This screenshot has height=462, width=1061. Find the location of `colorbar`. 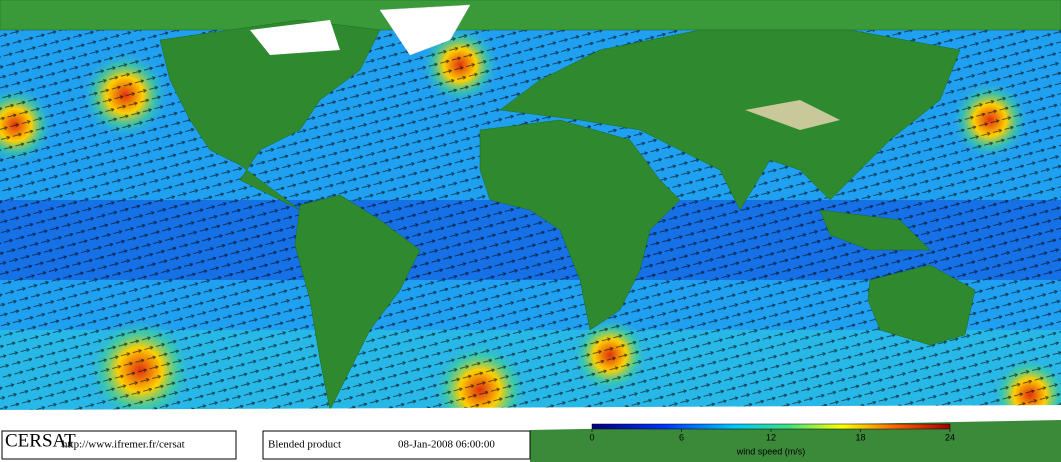

colorbar is located at coordinates (771, 426).